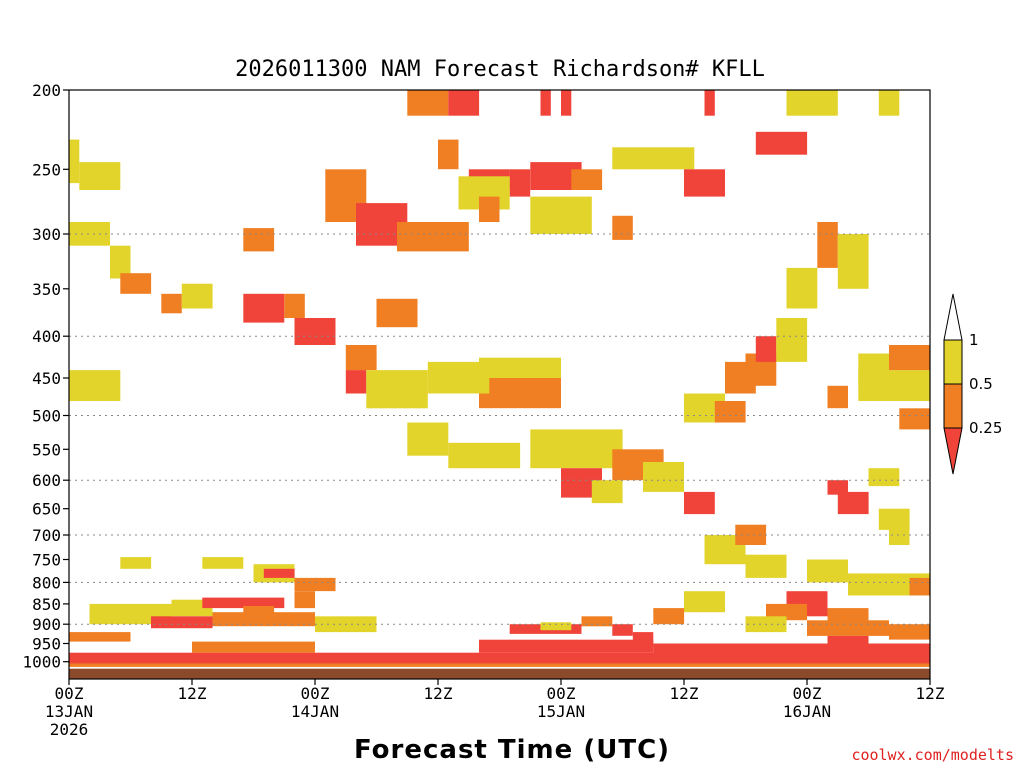 This screenshot has height=768, width=1024. I want to click on x-tick-label: 15JAN, so click(561, 711).